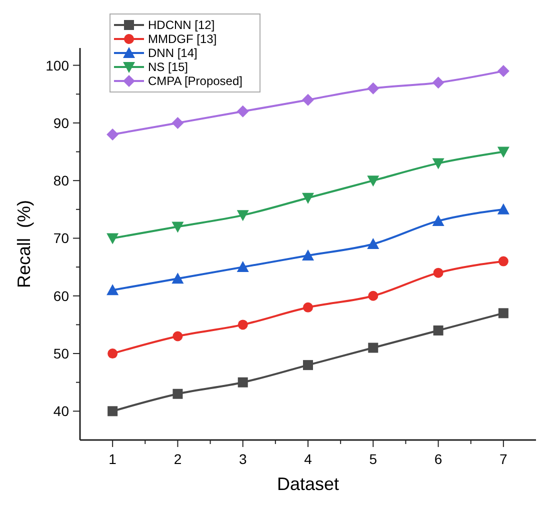 The width and height of the screenshot is (556, 508). Describe the element at coordinates (181, 25) in the screenshot. I see `legend-label: HDCNN [12]` at that location.